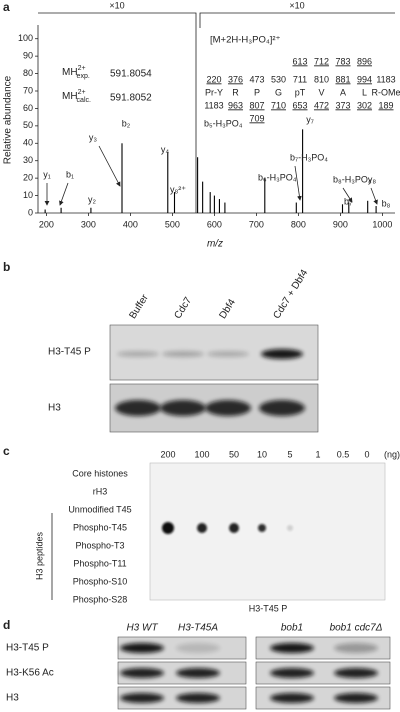 This screenshot has height=712, width=400. Describe the element at coordinates (277, 177) in the screenshot. I see `peak-label: b₆-H₃PO₄` at that location.